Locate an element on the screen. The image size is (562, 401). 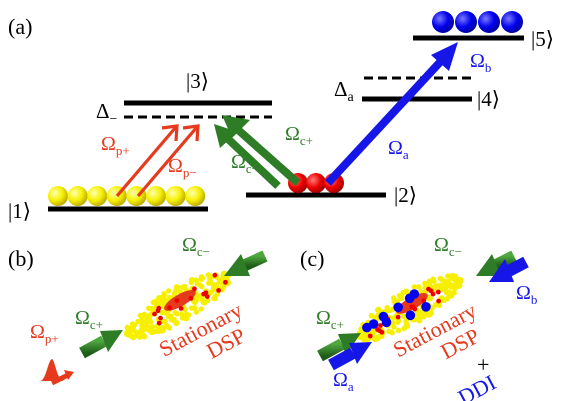
coupling-minus-arrow-b is located at coordinates (246, 263).